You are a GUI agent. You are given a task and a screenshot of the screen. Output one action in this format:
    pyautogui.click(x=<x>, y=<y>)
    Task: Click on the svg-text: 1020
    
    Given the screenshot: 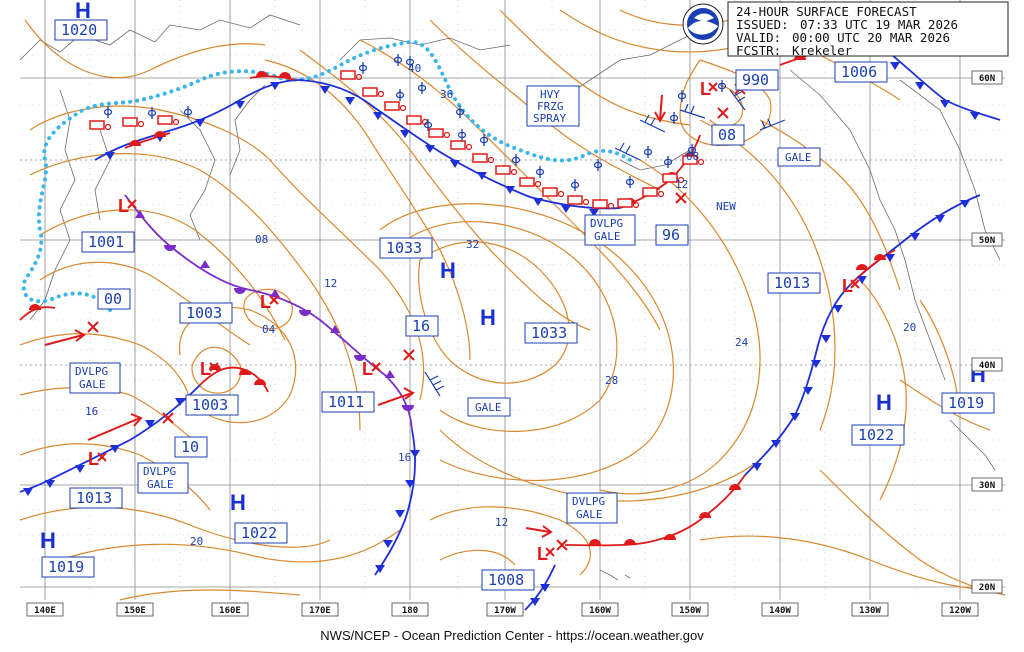 What is the action you would take?
    pyautogui.click(x=79, y=30)
    